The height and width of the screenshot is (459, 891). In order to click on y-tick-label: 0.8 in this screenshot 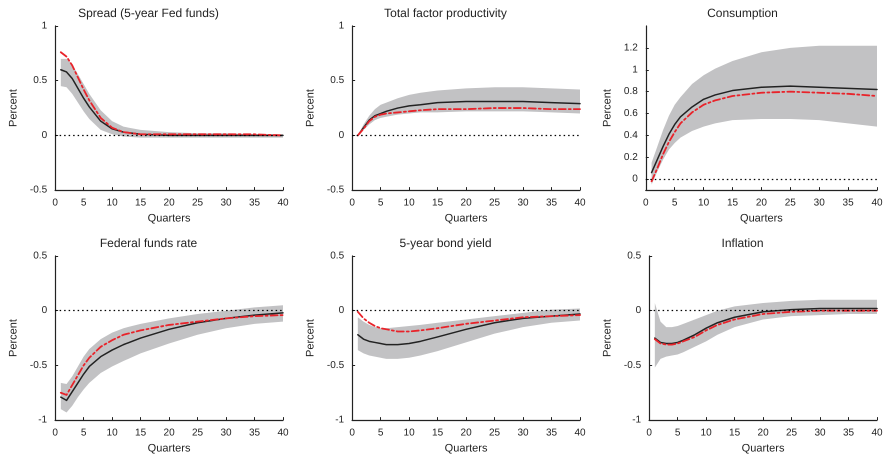, I will do `click(631, 92)`.